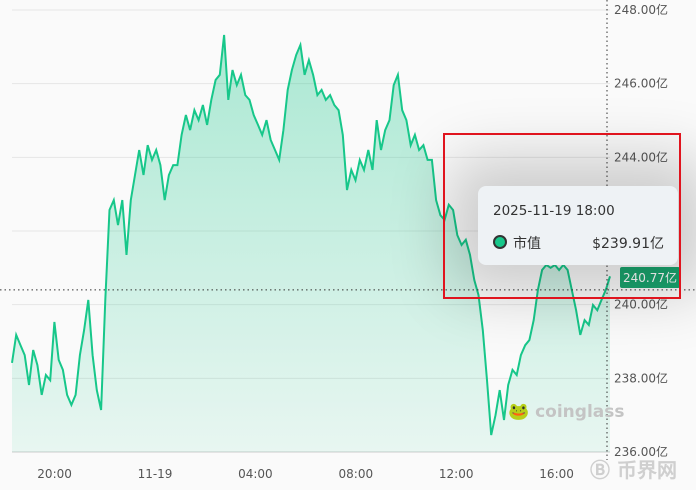 This screenshot has width=696, height=490. I want to click on watermark2-text: 币界网, so click(646, 470).